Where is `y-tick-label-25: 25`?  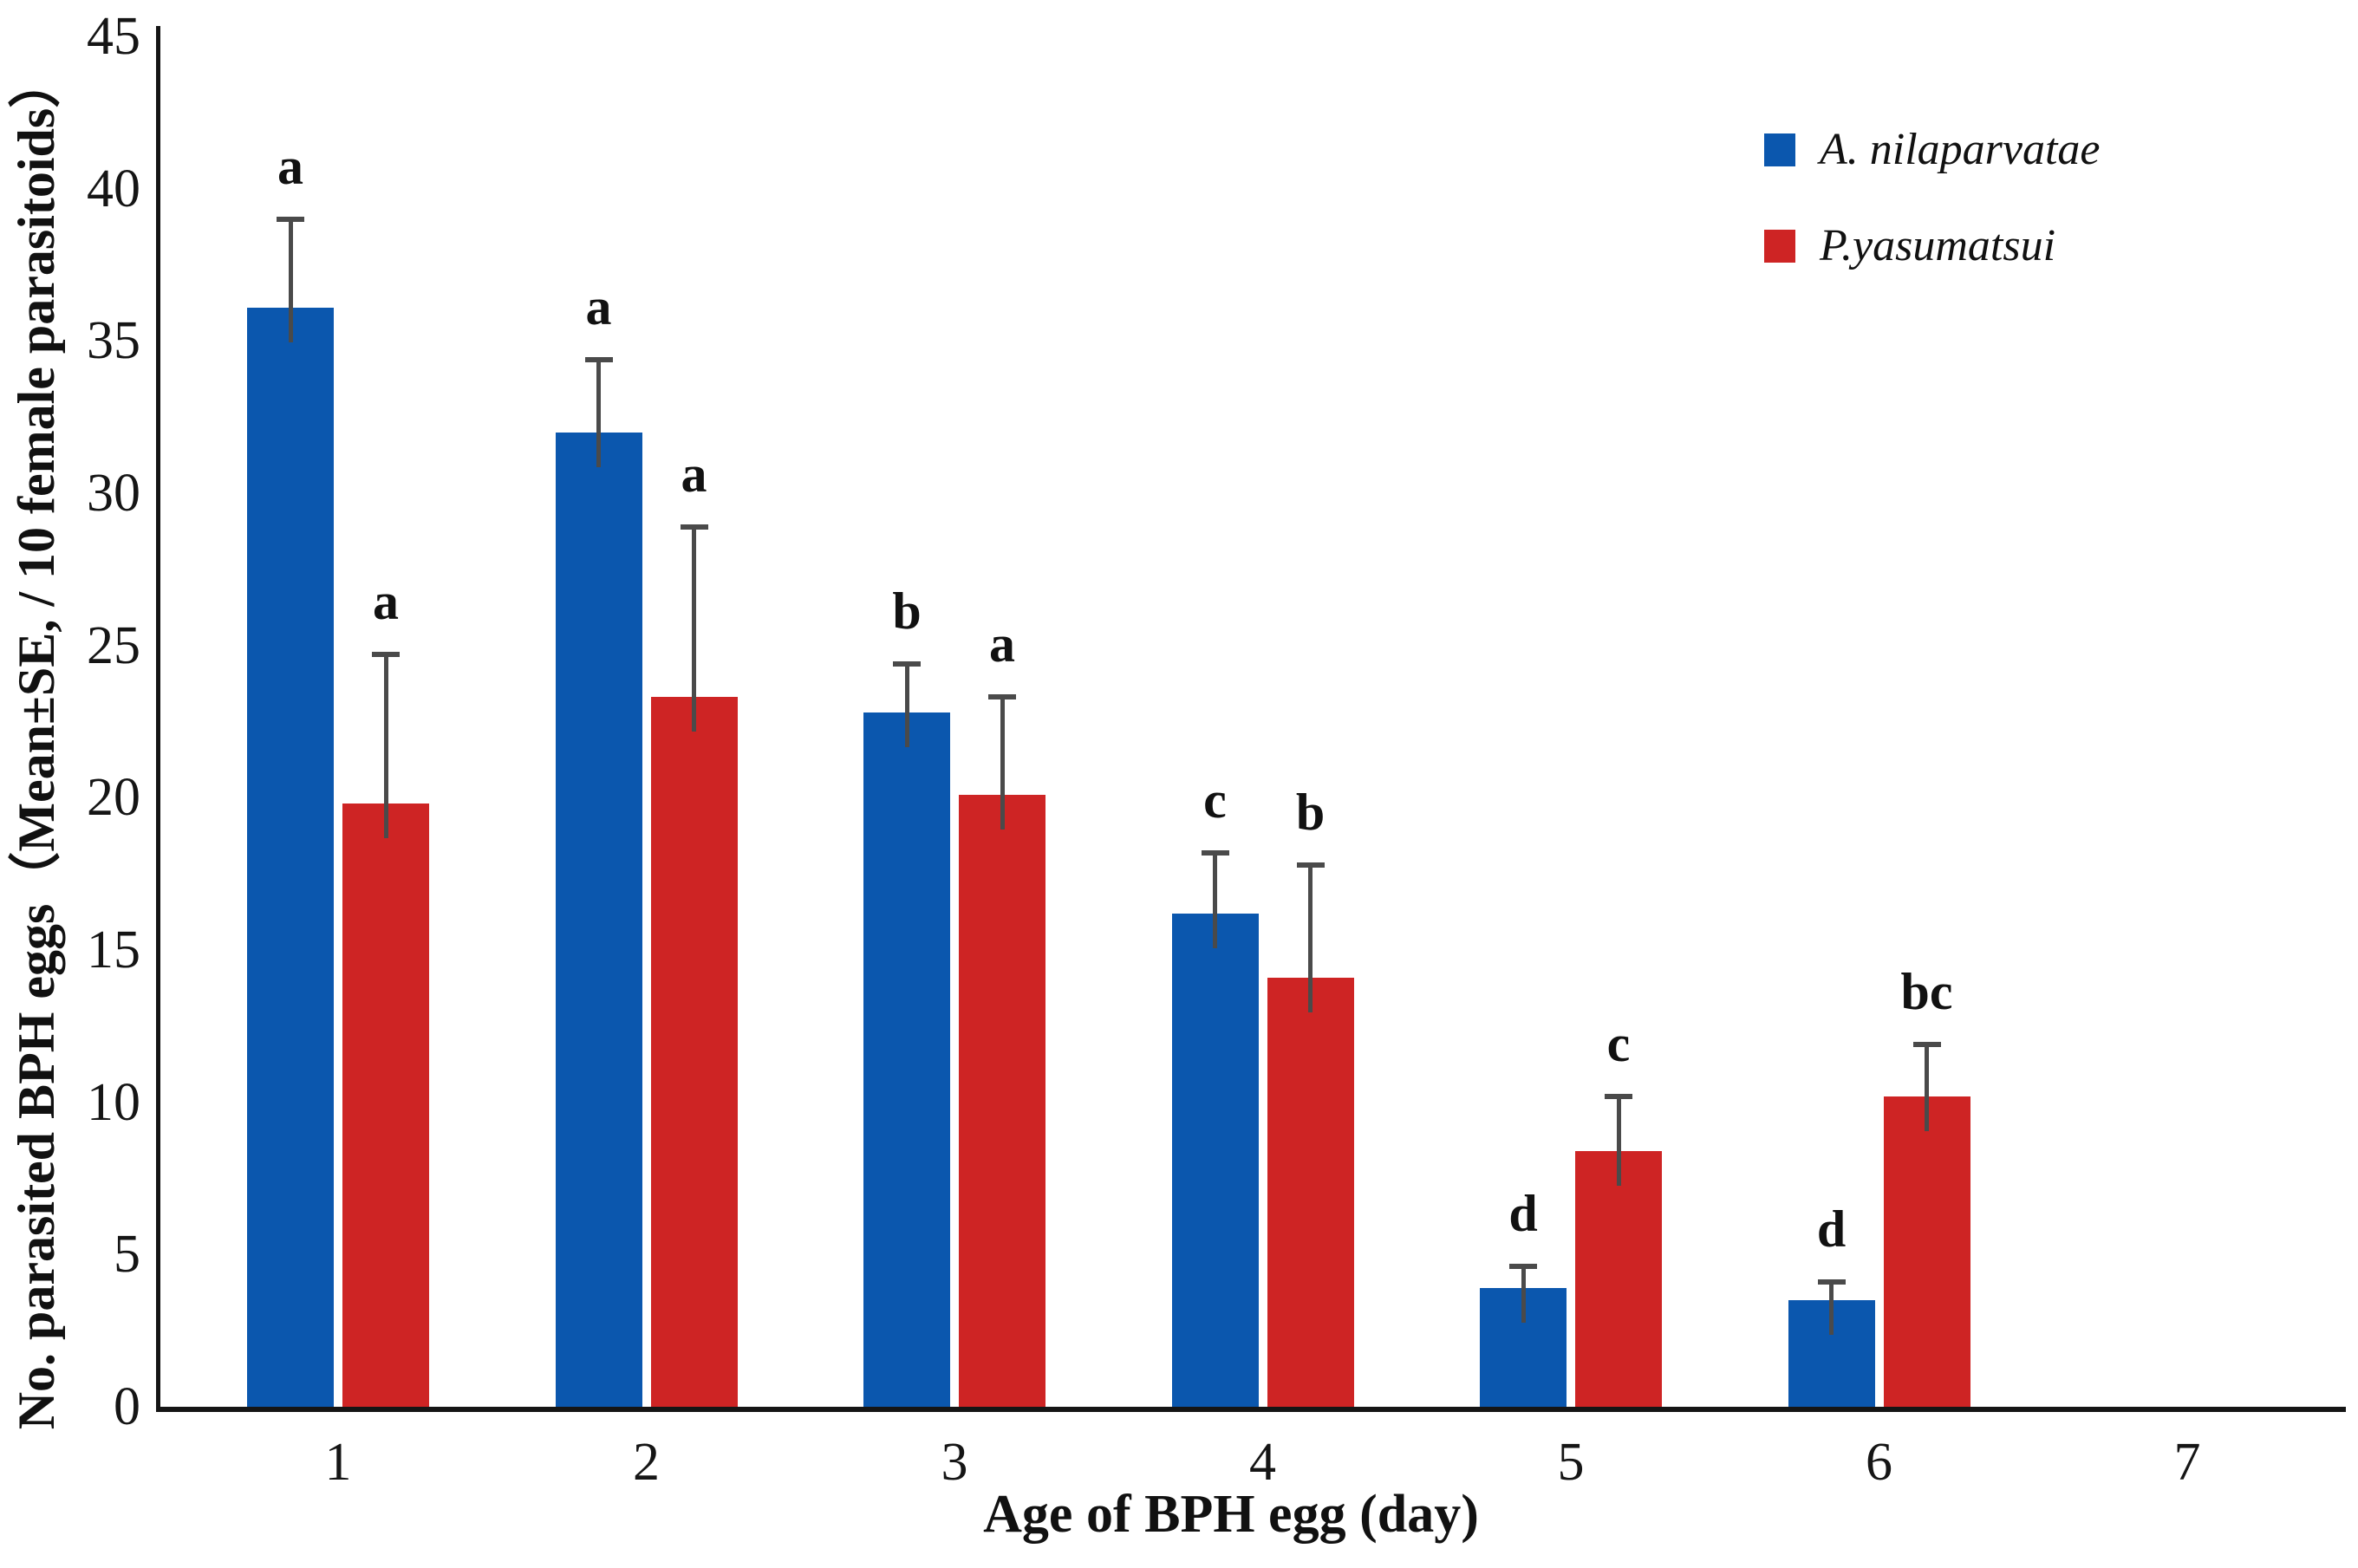 y-tick-label-25: 25 is located at coordinates (114, 645).